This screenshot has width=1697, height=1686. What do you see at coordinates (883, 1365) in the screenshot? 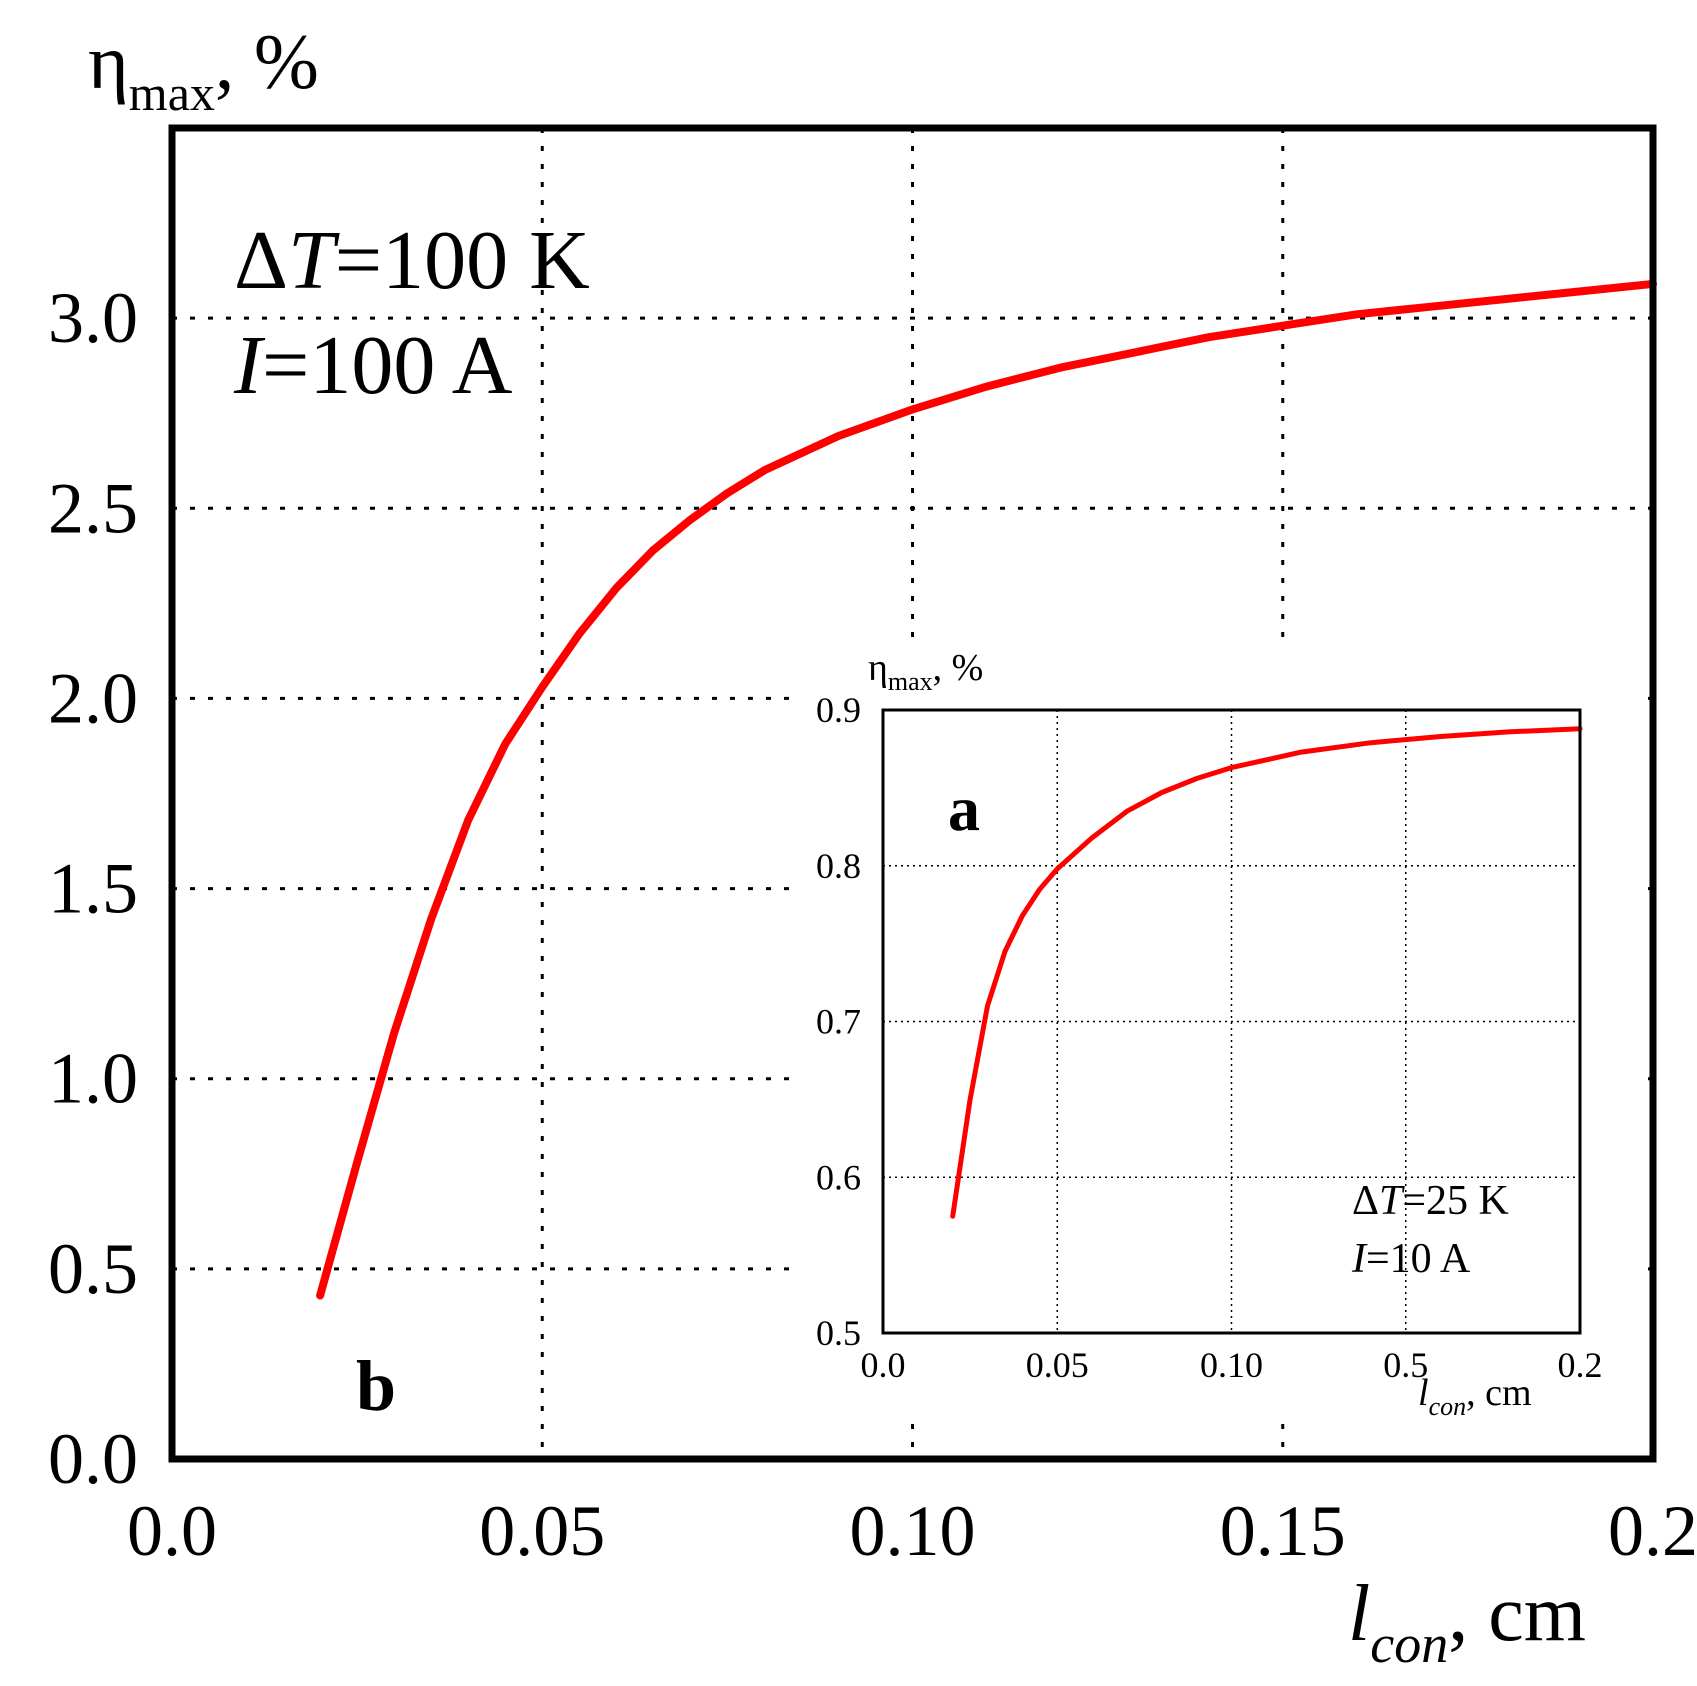
I see `inset-x-tick-label: 0.0` at bounding box center [883, 1365].